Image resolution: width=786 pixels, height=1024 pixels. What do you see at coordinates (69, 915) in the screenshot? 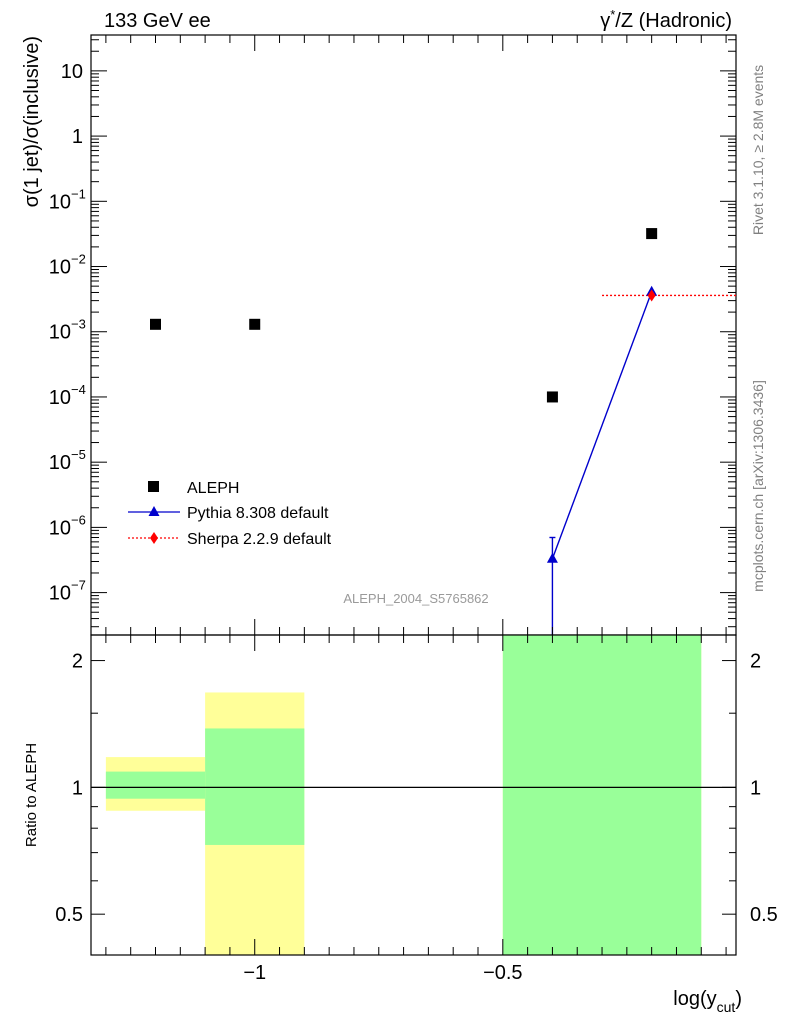
I see `ratio-y-tick-label: 0.5` at bounding box center [69, 915].